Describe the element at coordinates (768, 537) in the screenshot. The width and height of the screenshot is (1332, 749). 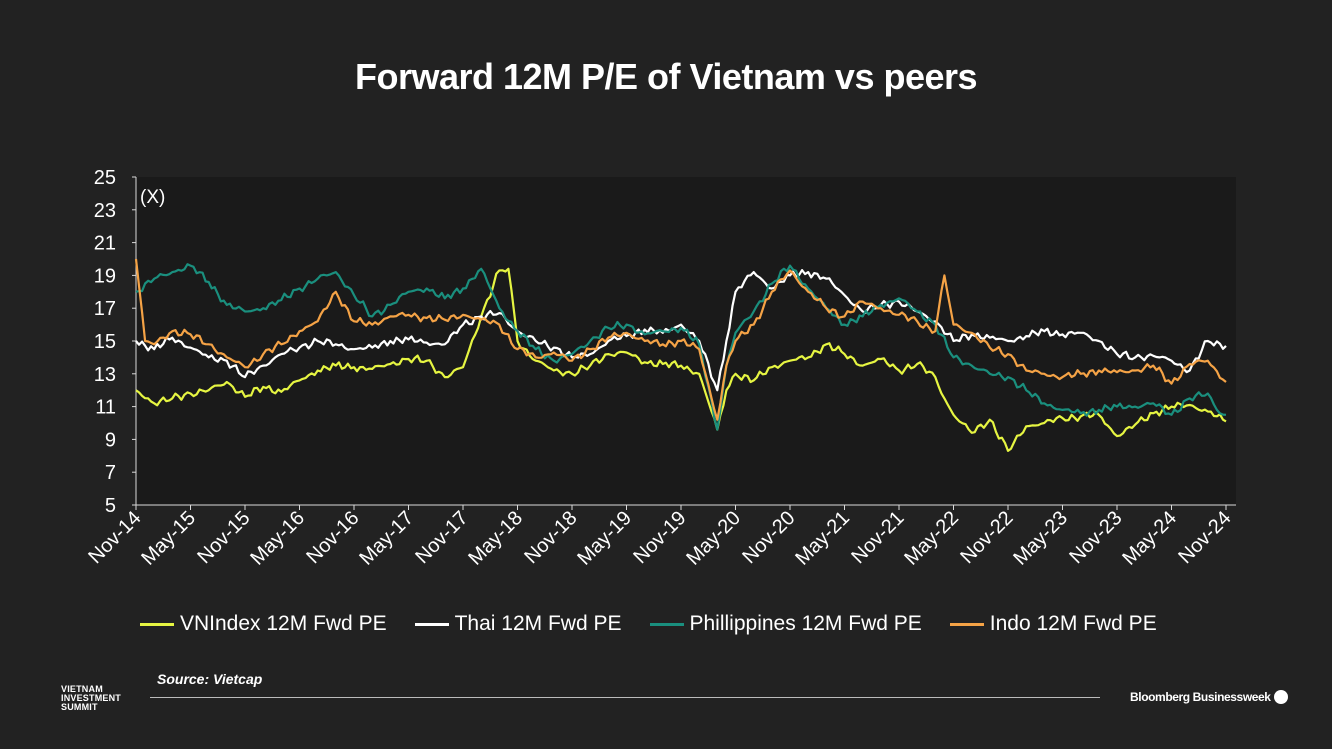
I see `x-tick-label: Nov-20` at that location.